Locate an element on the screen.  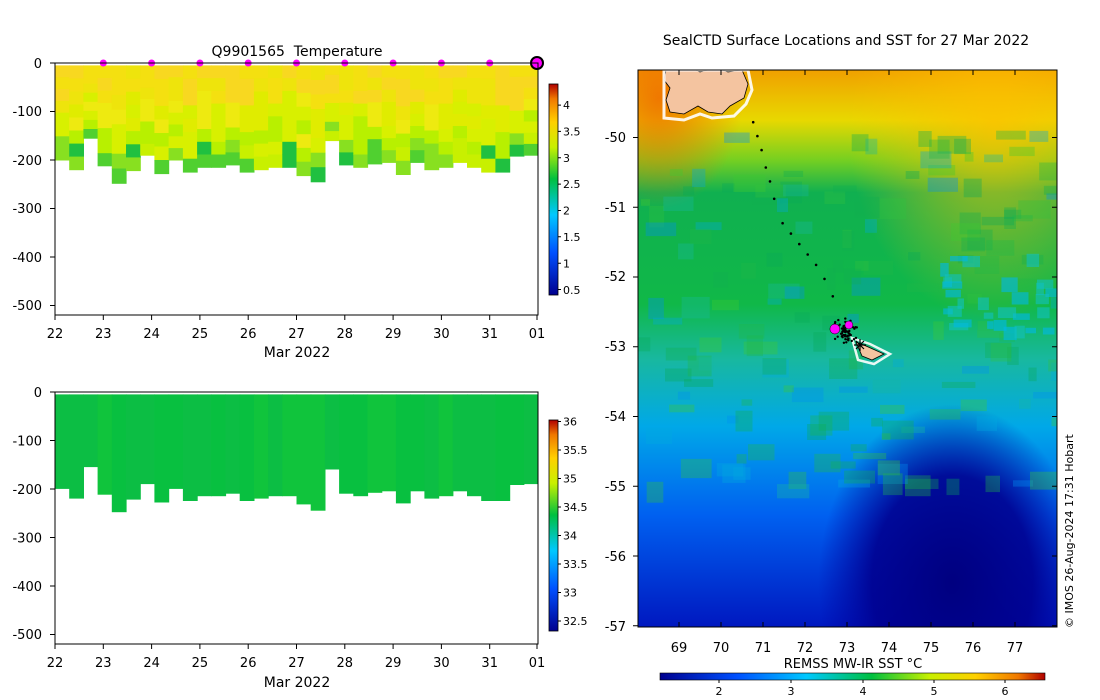
s-xtick-3: 25 is located at coordinates (200, 663).